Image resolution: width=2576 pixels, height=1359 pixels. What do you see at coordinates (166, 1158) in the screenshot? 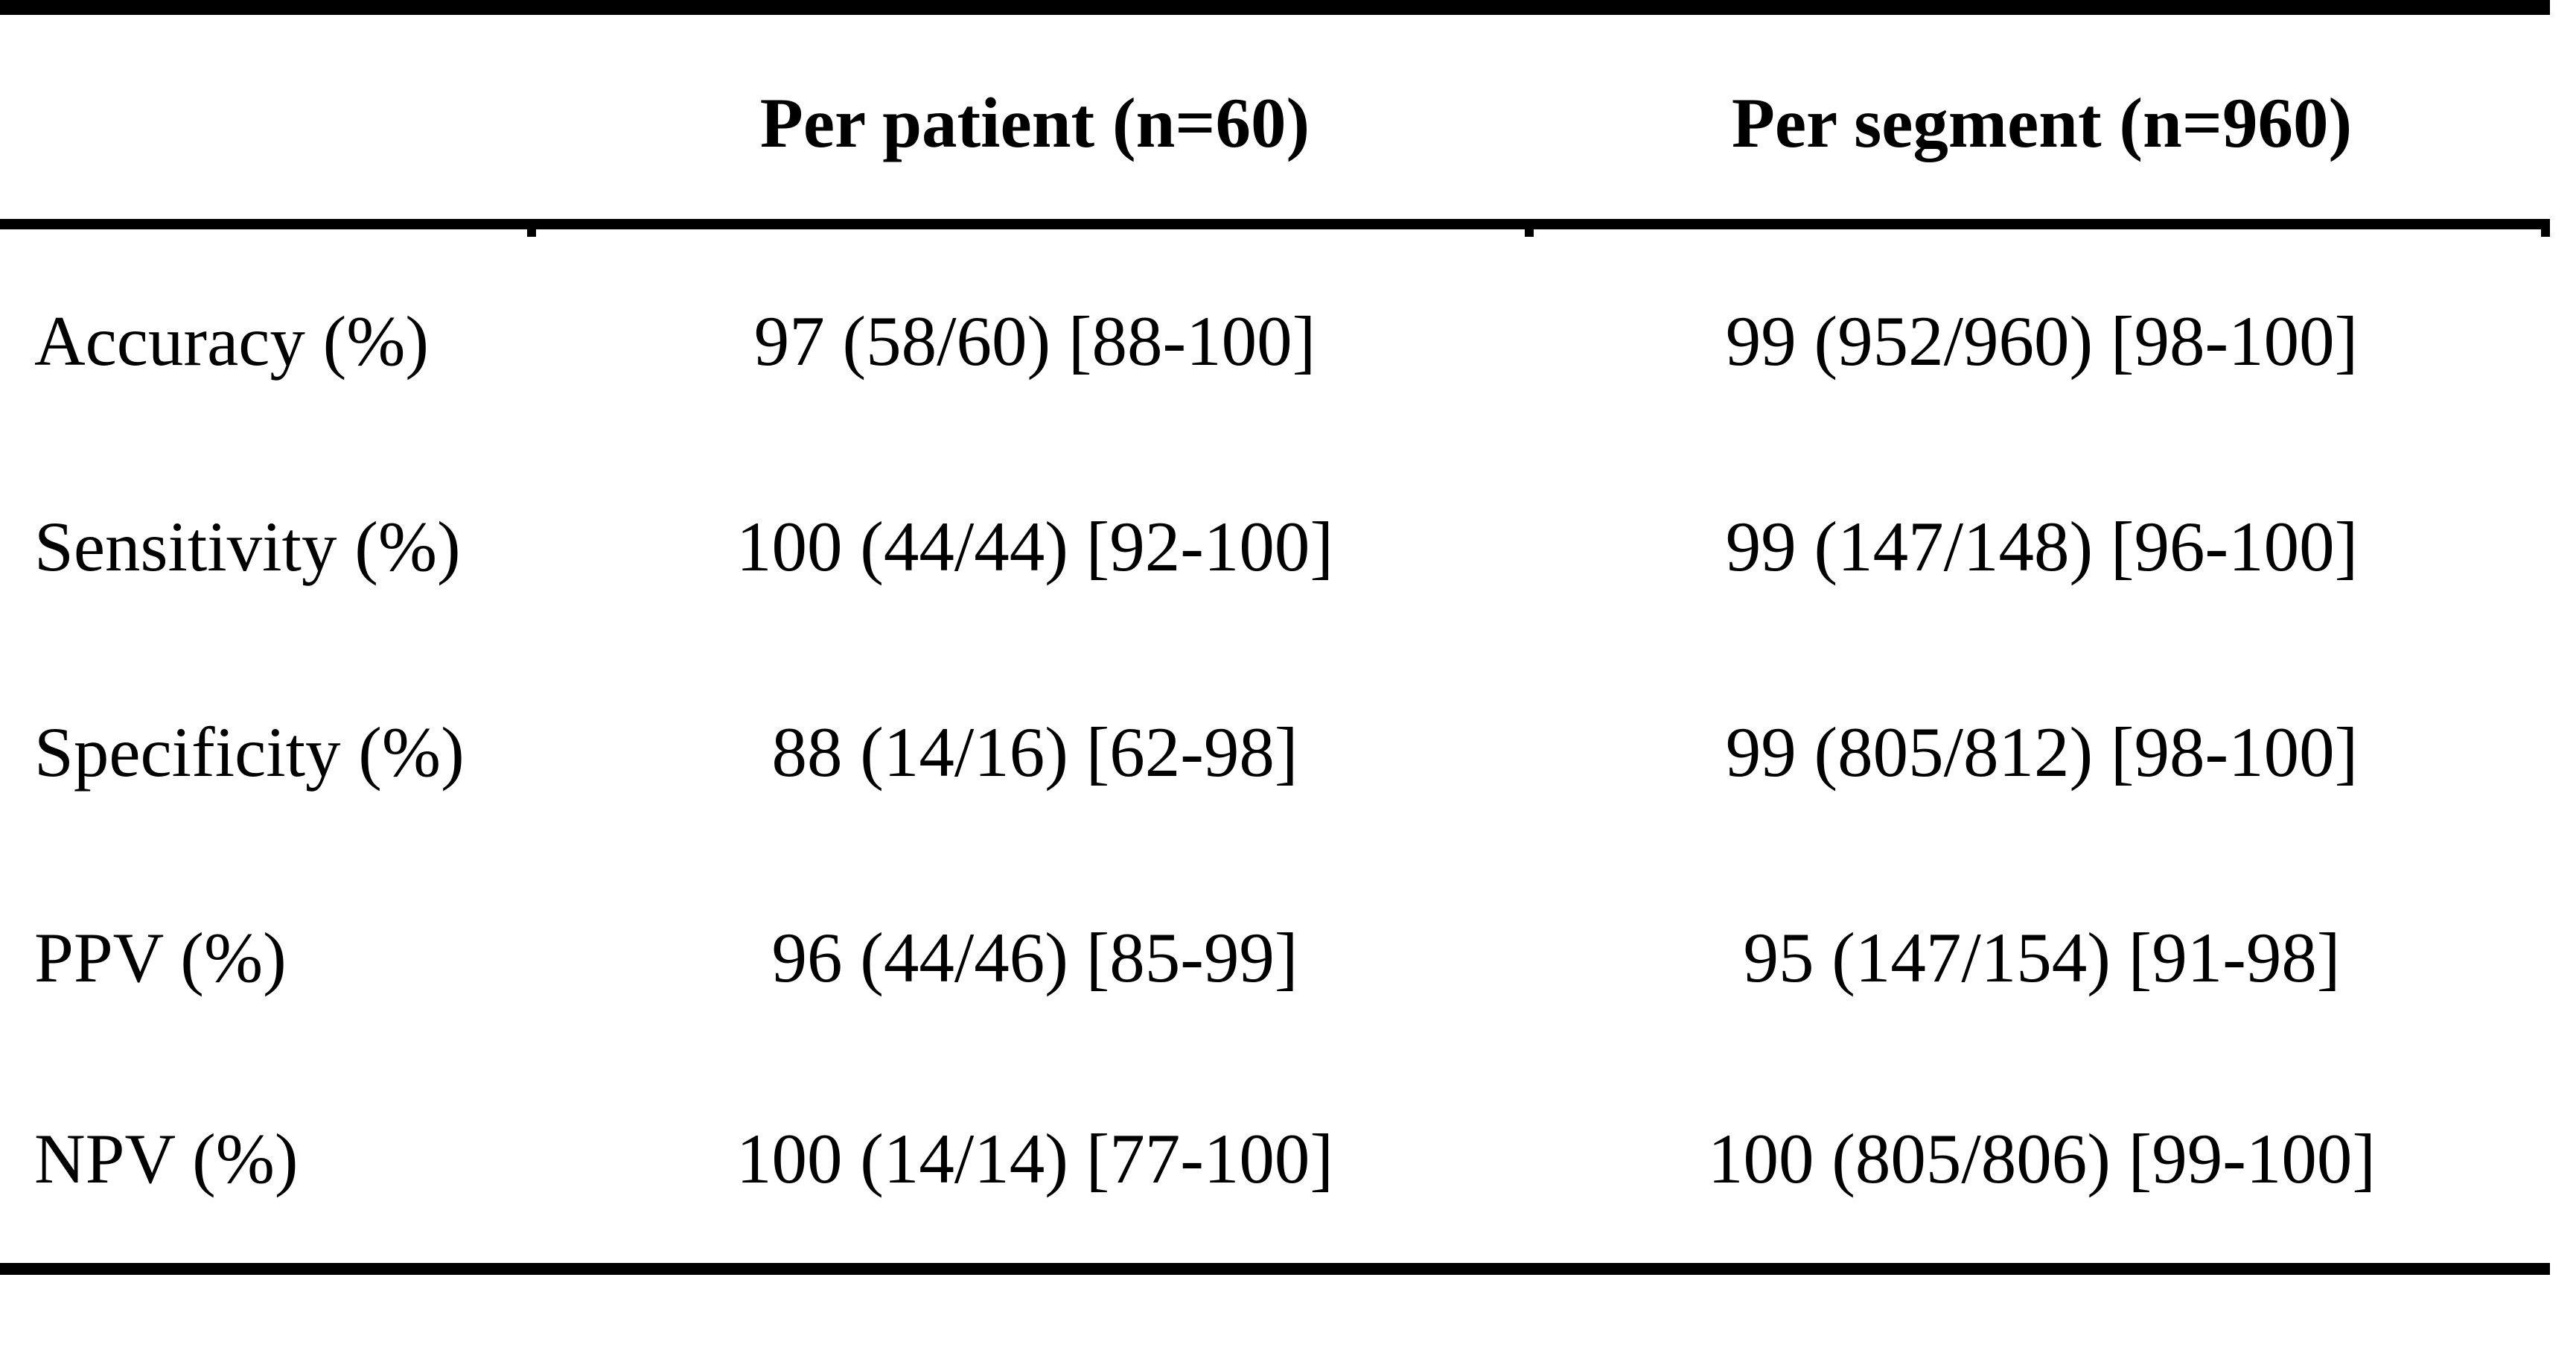
I see `row-label: NPV (%)` at bounding box center [166, 1158].